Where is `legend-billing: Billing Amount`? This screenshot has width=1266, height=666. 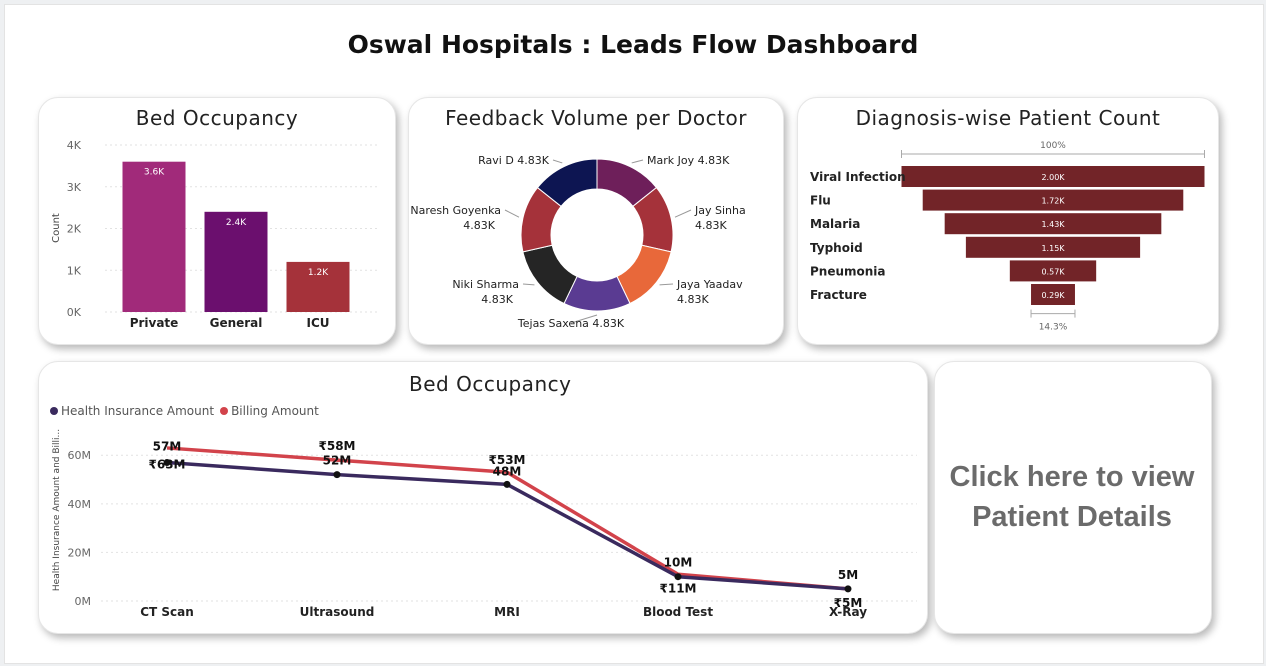
legend-billing: Billing Amount is located at coordinates (269, 411).